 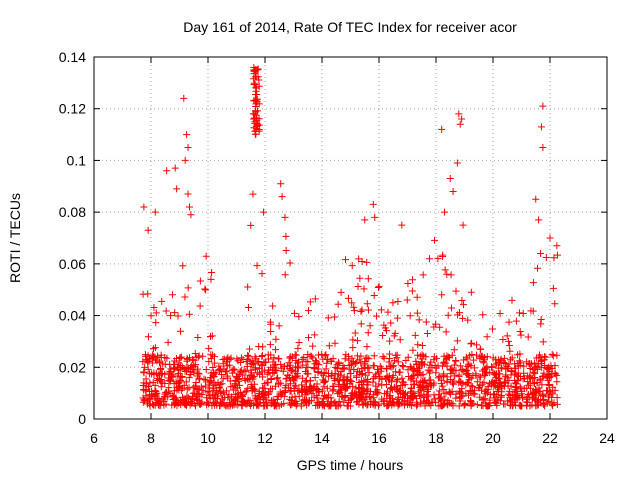 I want to click on x-tick-label: 16, so click(x=379, y=438).